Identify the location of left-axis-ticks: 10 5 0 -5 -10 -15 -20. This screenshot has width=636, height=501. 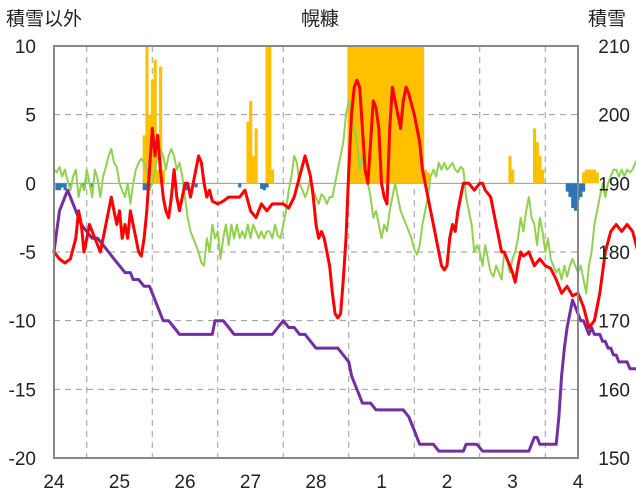
(22, 253).